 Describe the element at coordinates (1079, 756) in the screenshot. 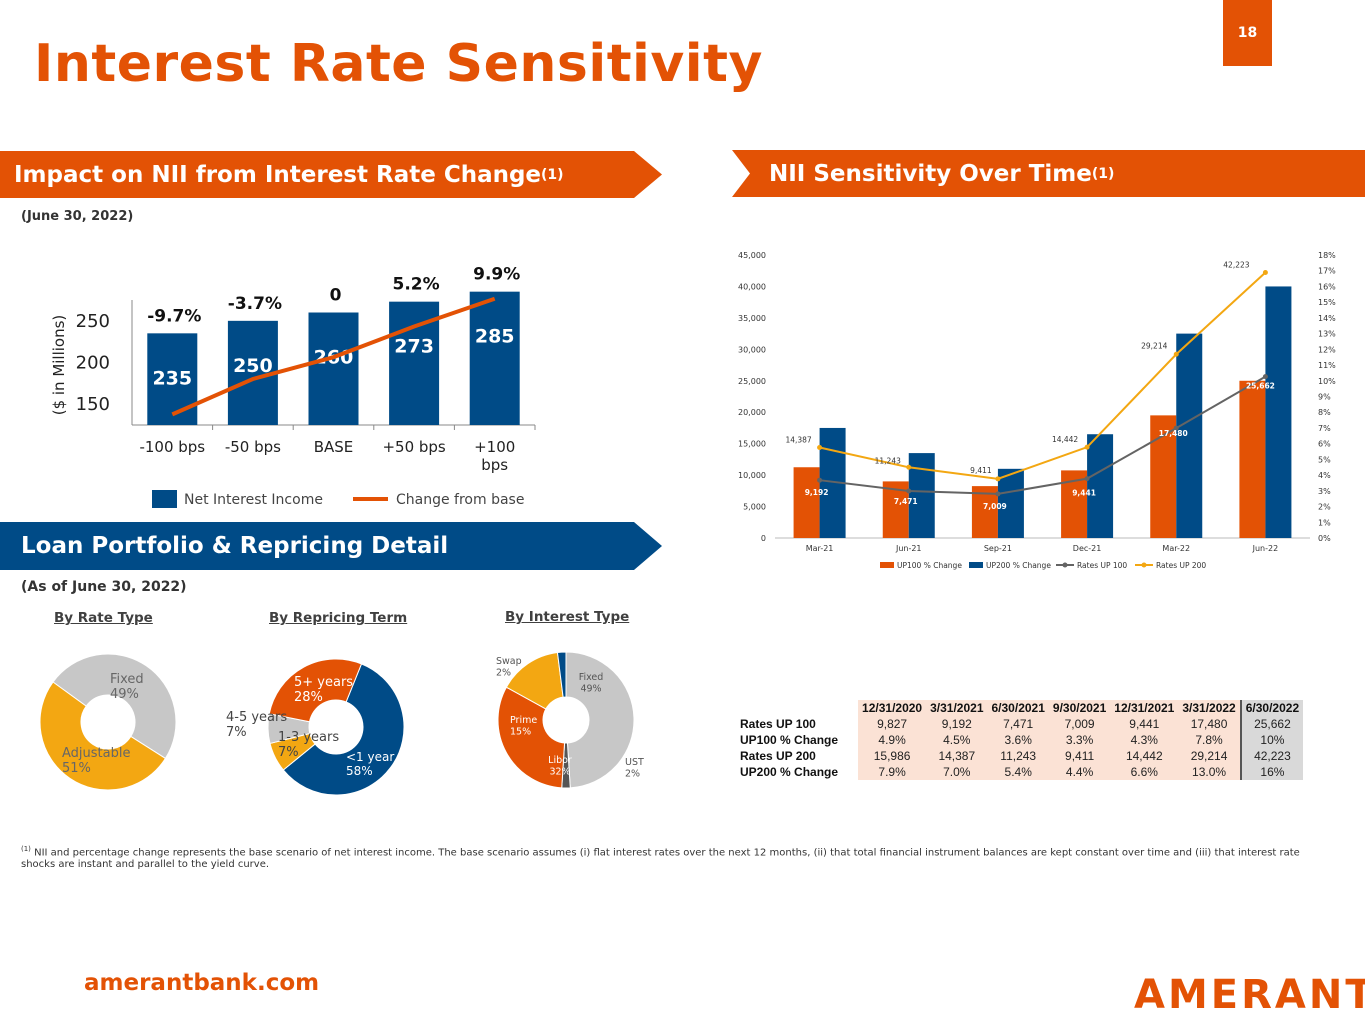

I see `table-cell: 9,411` at that location.